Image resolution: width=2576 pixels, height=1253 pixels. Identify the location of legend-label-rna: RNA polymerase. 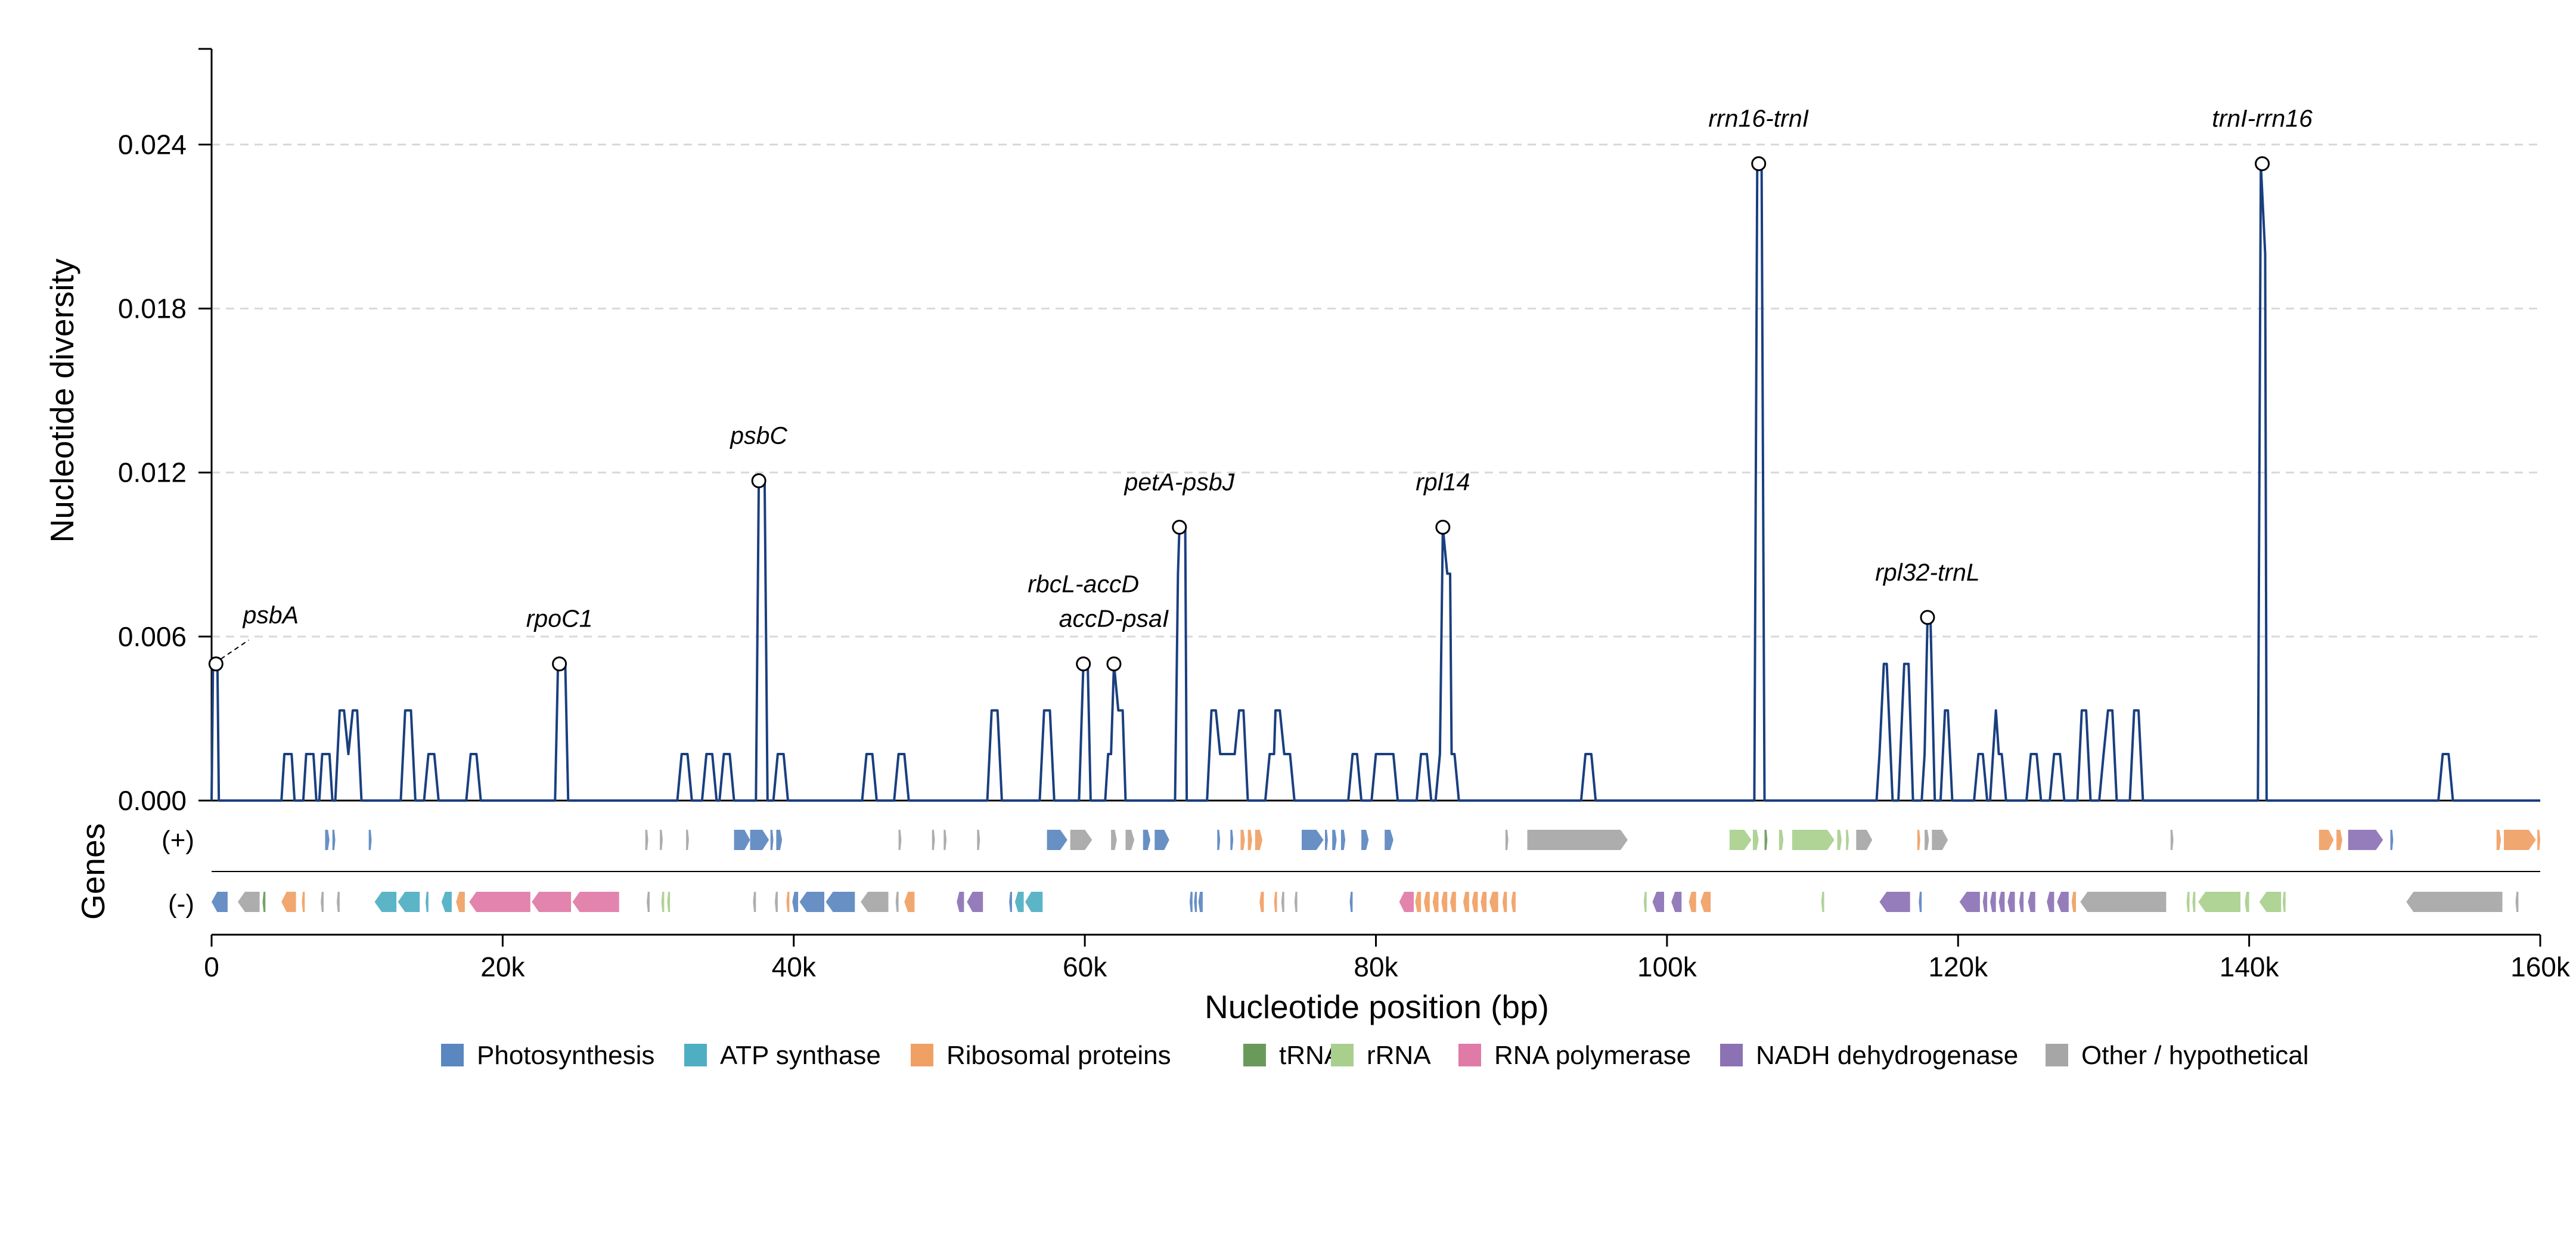
(1593, 1055).